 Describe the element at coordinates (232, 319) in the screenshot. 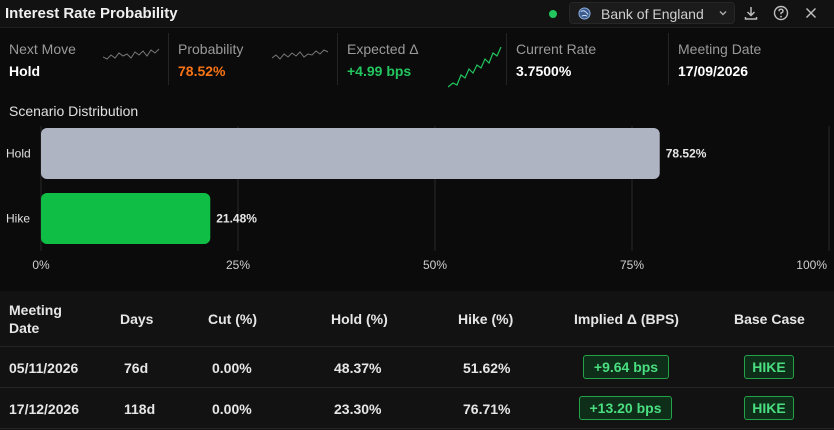

I see `column-header-cut: Cut (%)` at that location.